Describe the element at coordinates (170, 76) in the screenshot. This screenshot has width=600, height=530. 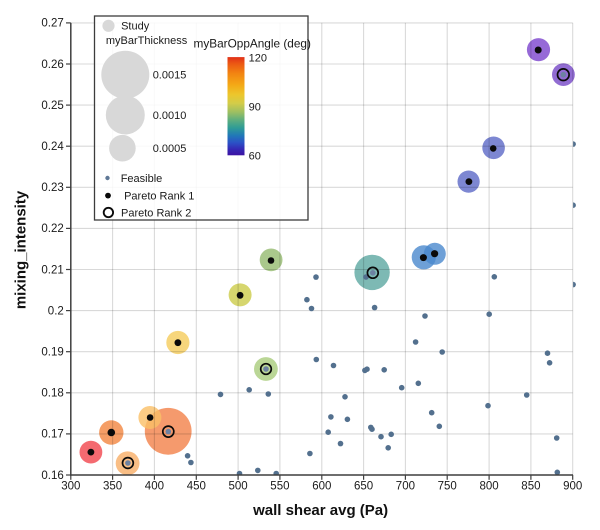
I see `svg-text: 0.0015` at that location.